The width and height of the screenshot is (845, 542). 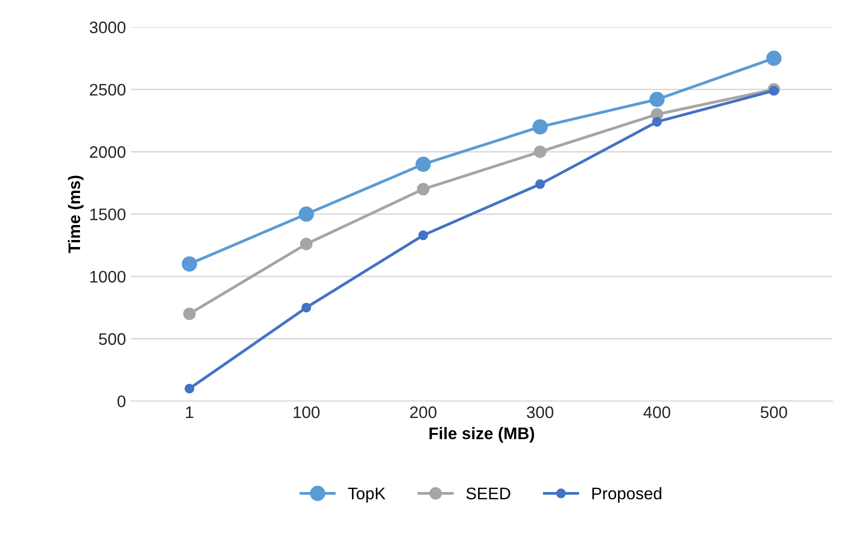 What do you see at coordinates (774, 412) in the screenshot?
I see `x-tick-label: 500` at bounding box center [774, 412].